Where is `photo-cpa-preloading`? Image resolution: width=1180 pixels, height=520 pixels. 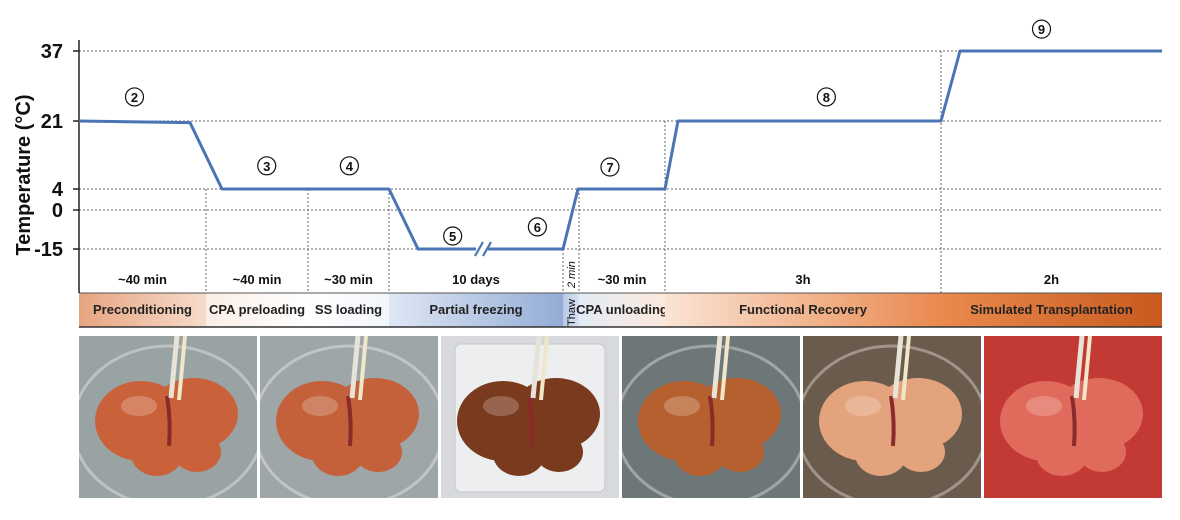
photo-cpa-preloading is located at coordinates (349, 417).